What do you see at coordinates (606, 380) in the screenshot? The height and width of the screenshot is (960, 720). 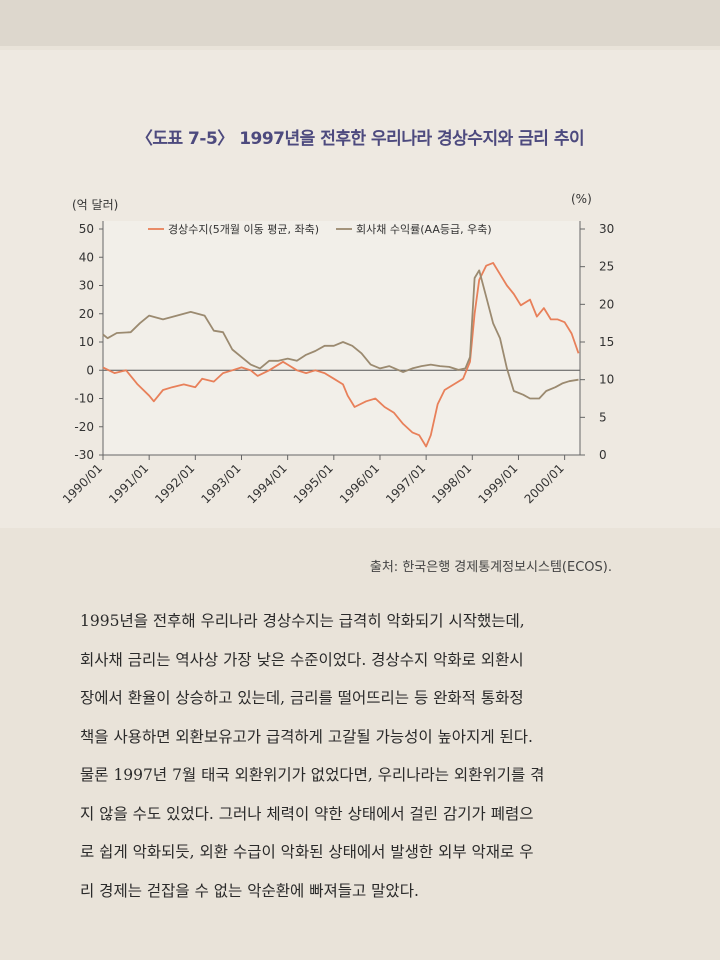 I see `right-tick-label: 10` at bounding box center [606, 380].